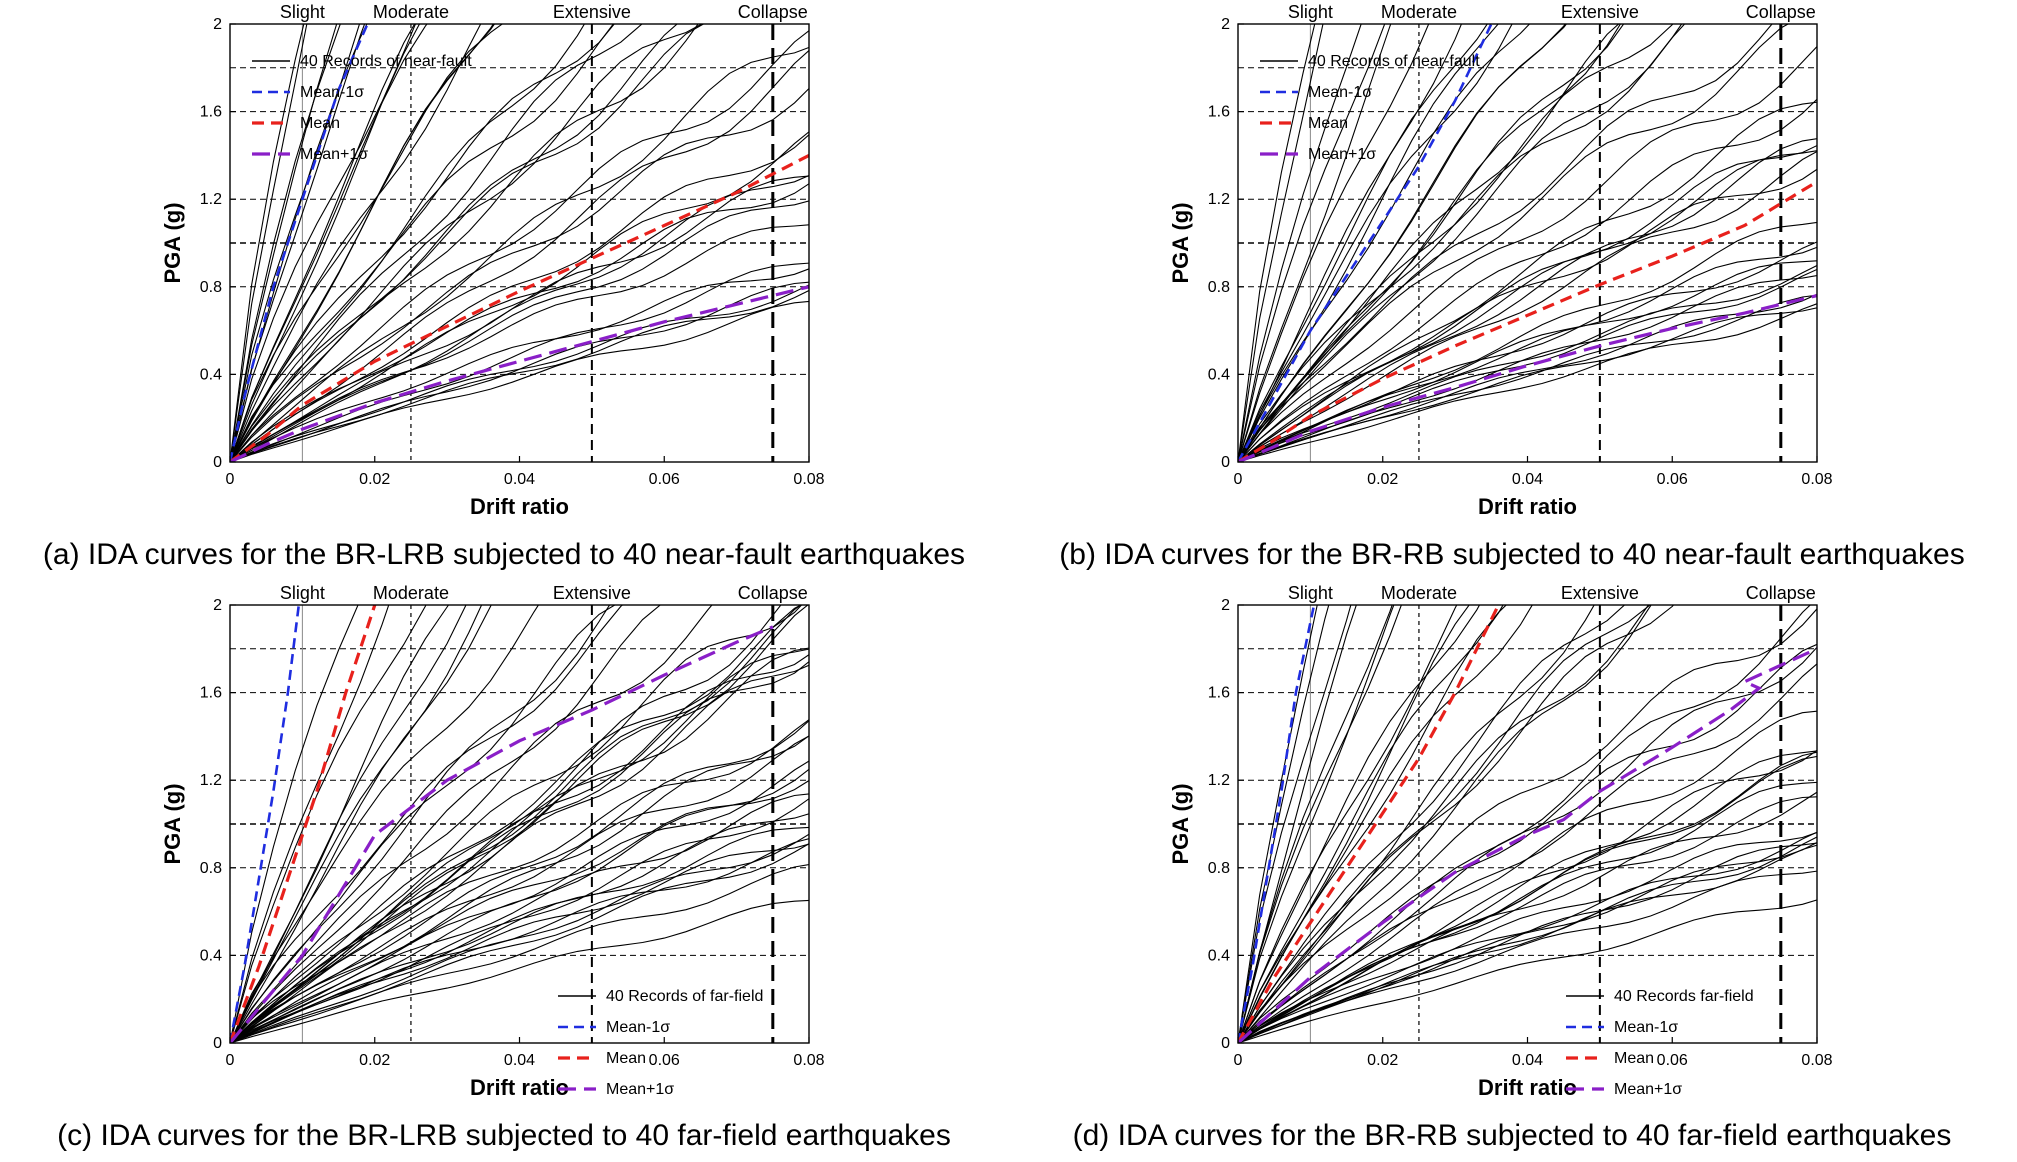  I want to click on series-line-mean-plus-sigma, so click(502, 834).